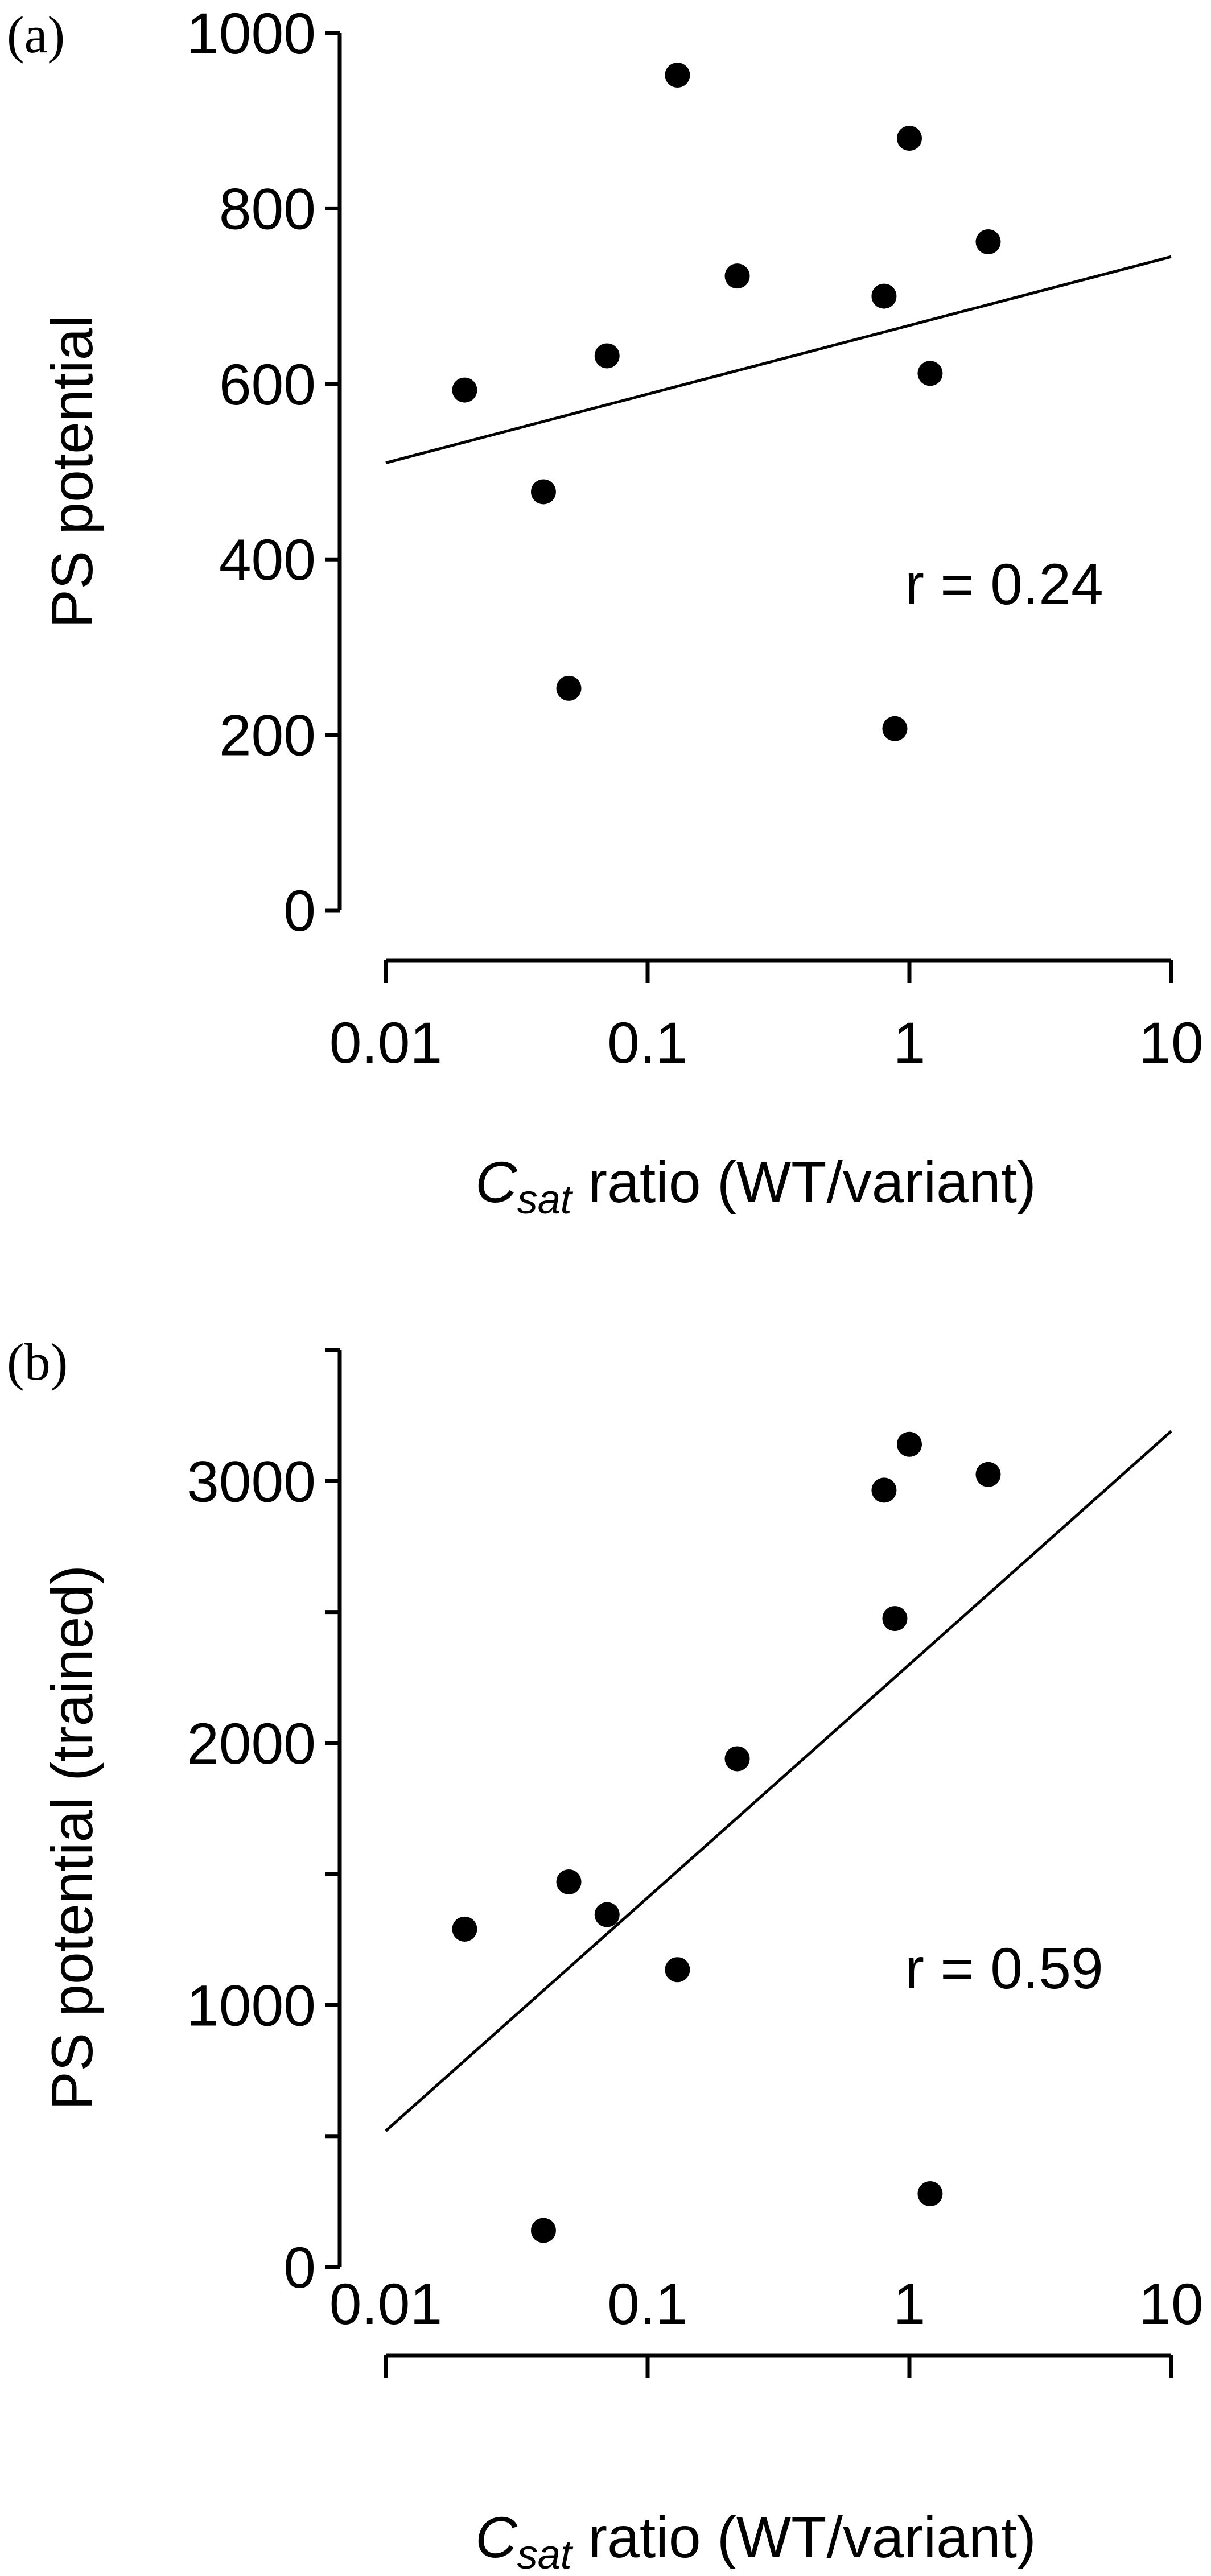 This screenshot has width=1211, height=2576. Describe the element at coordinates (251, 1482) in the screenshot. I see `y-tick-label: 3000` at that location.